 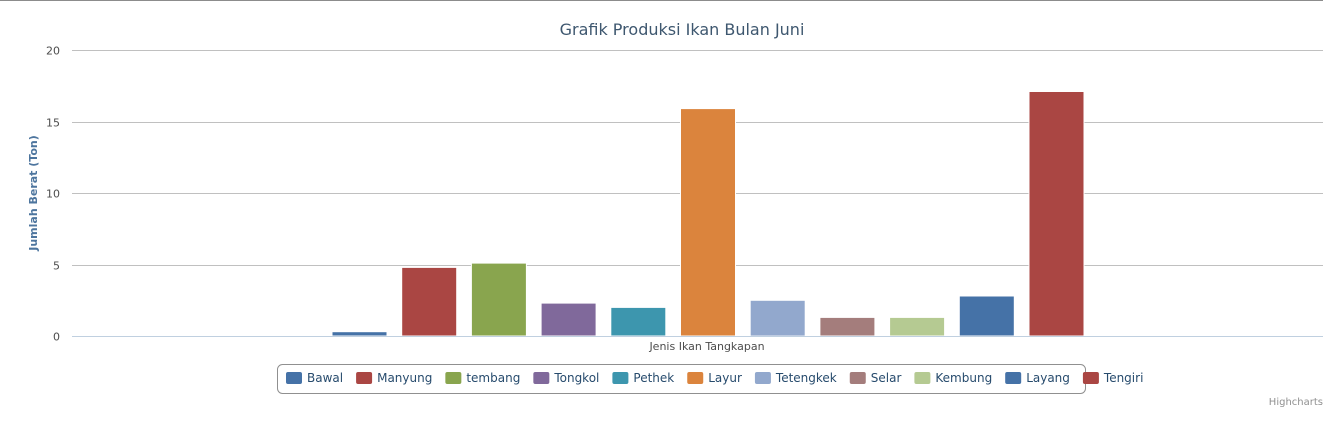 What do you see at coordinates (661, 0) in the screenshot?
I see `top-border` at bounding box center [661, 0].